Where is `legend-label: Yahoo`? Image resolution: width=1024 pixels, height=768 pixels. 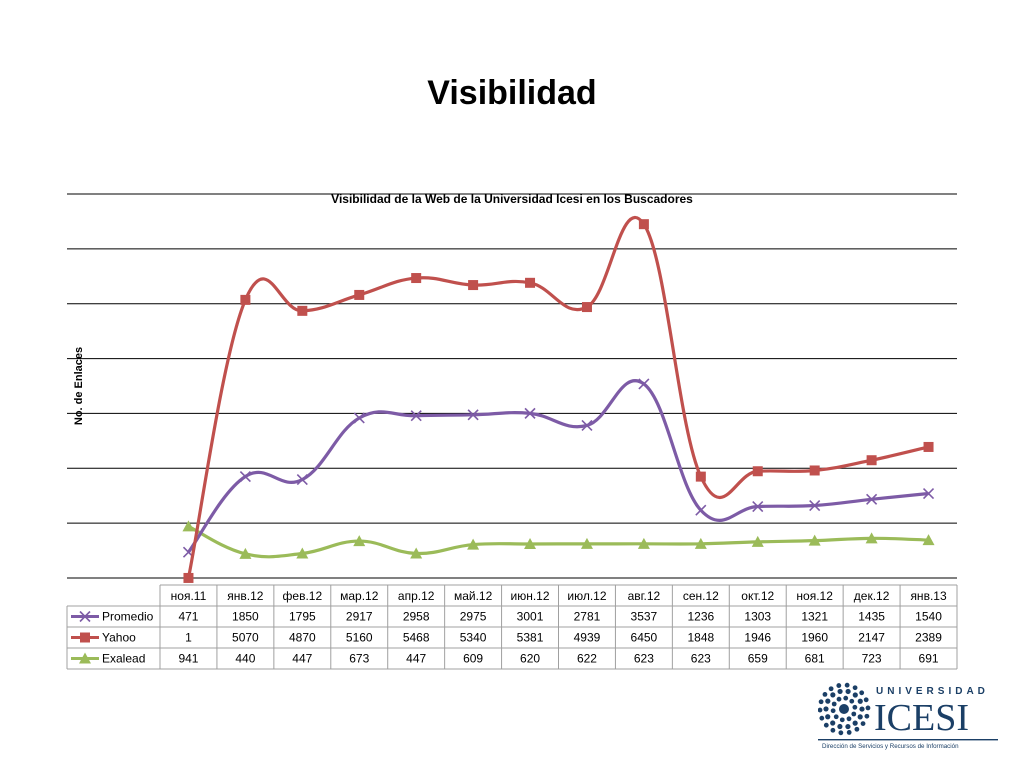
legend-label: Yahoo is located at coordinates (119, 638).